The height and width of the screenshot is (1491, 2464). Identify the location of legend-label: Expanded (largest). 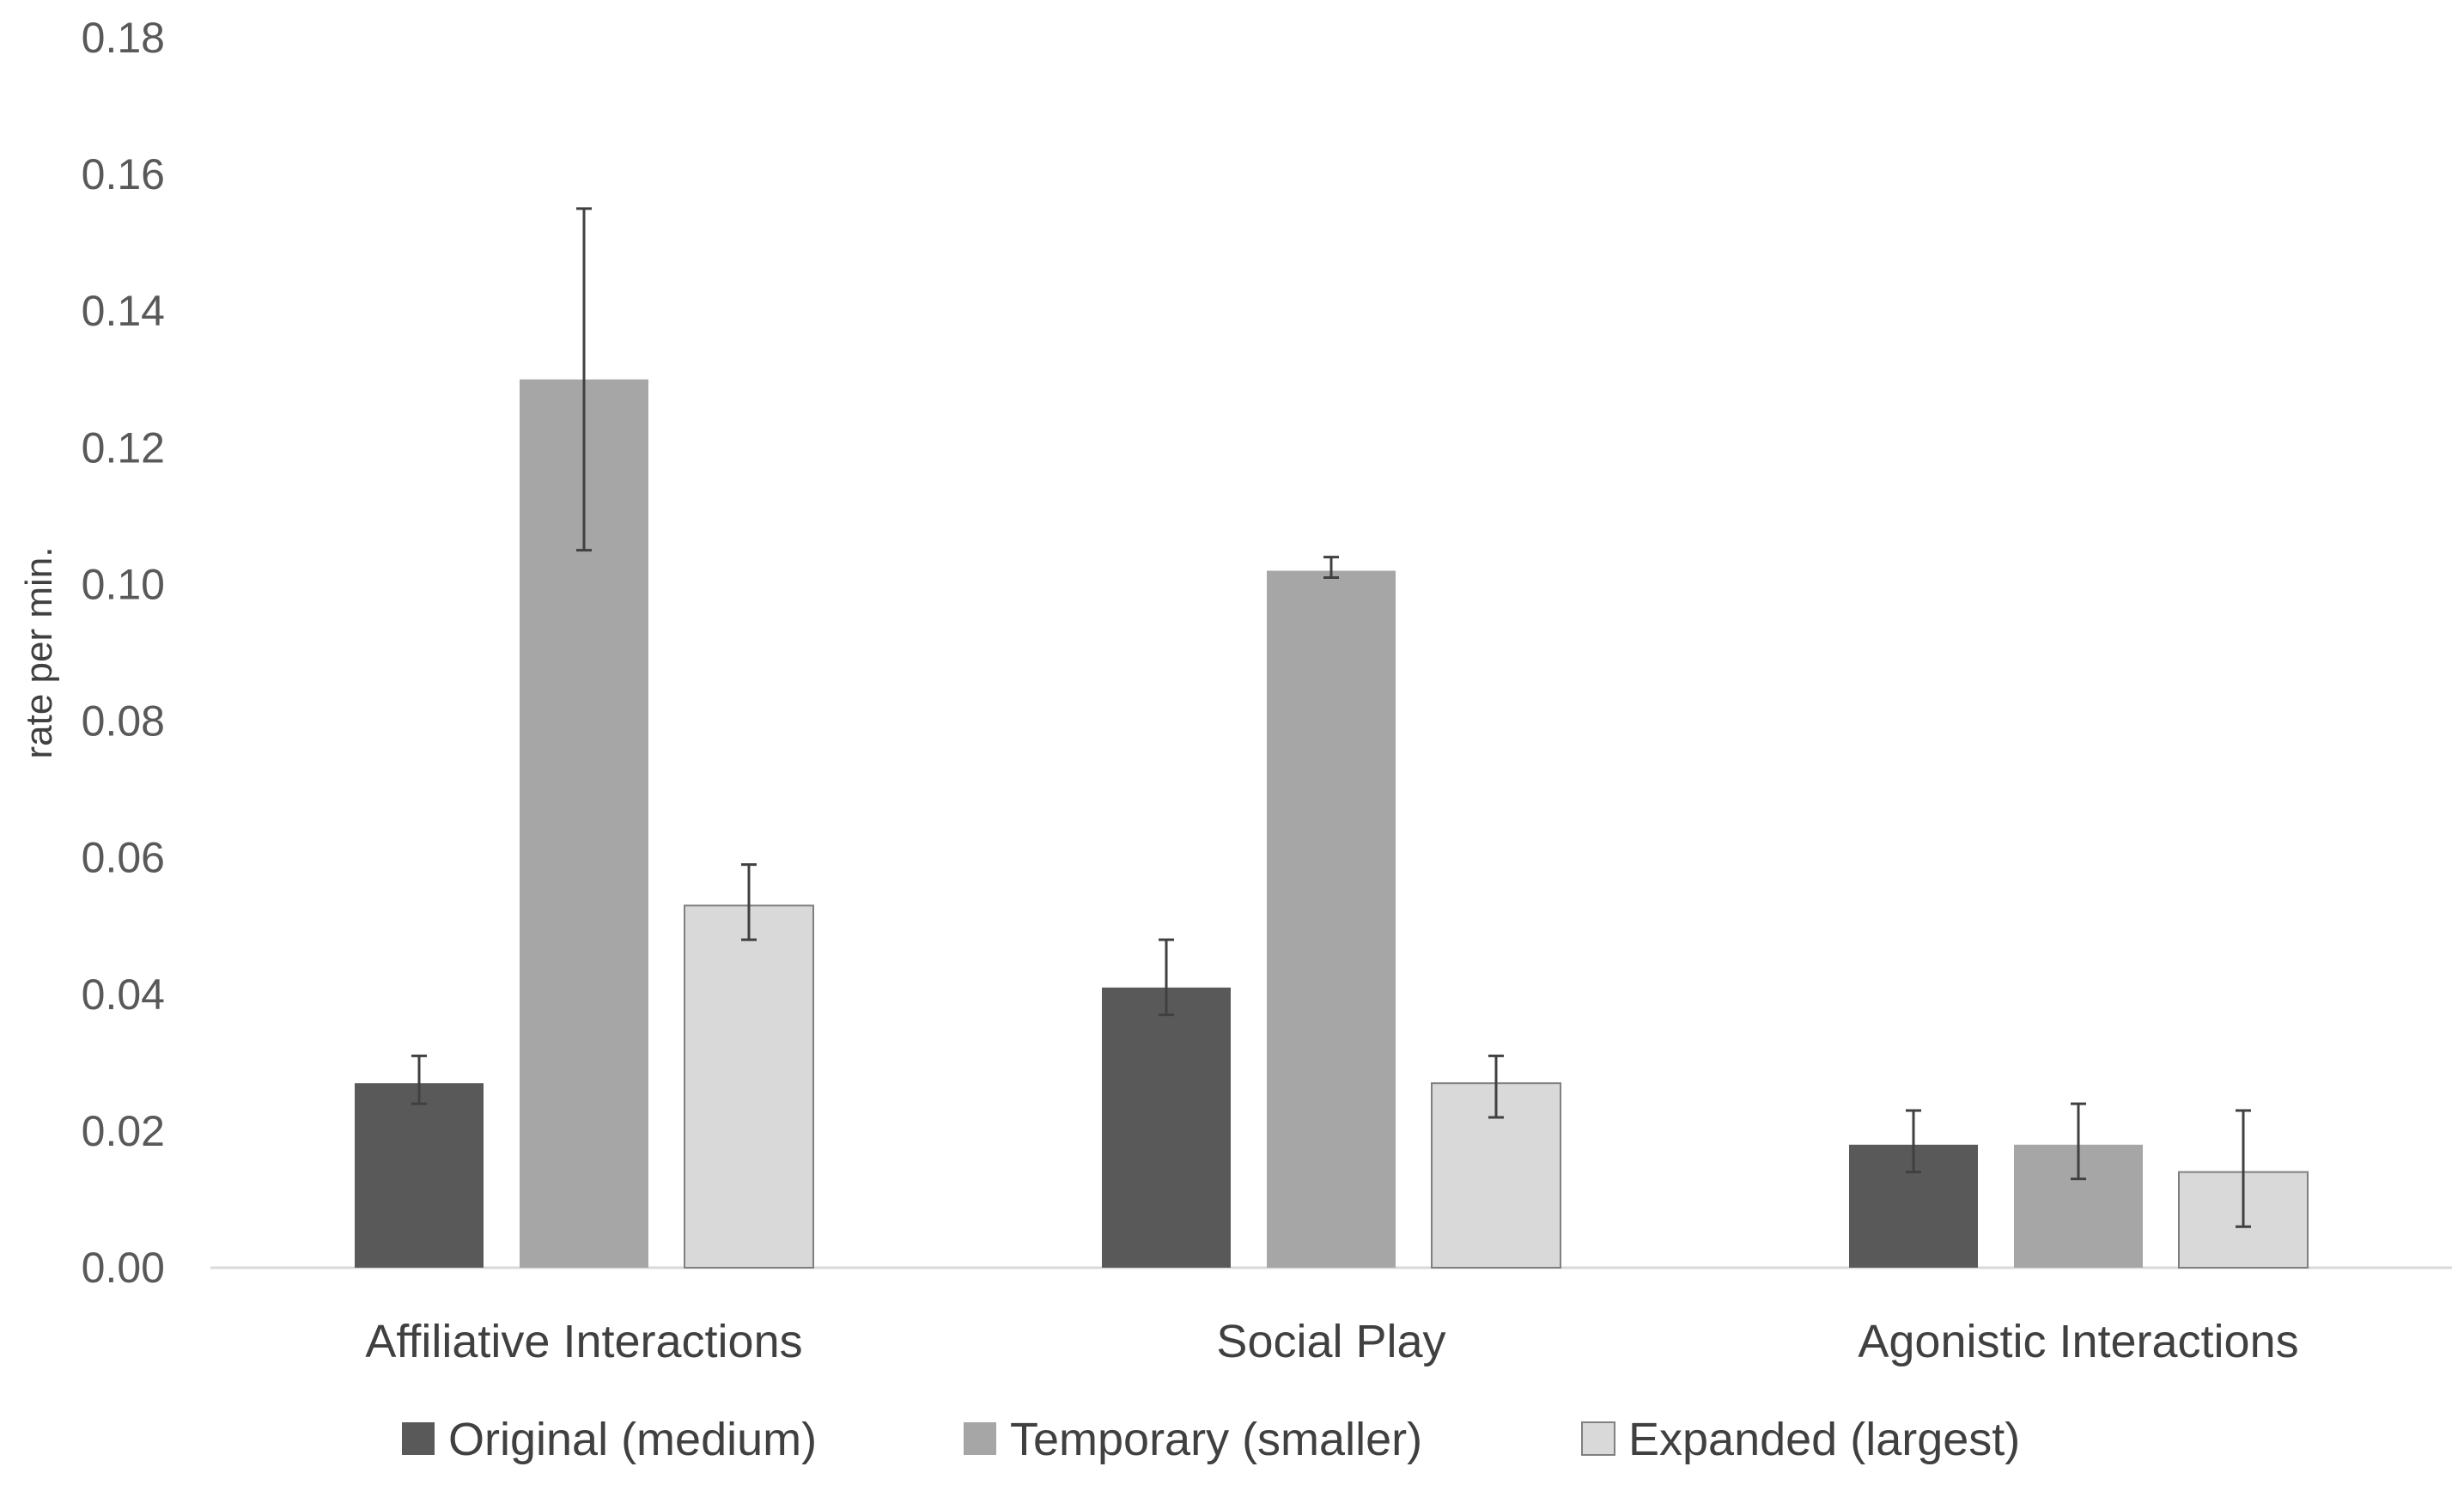
(1824, 1439).